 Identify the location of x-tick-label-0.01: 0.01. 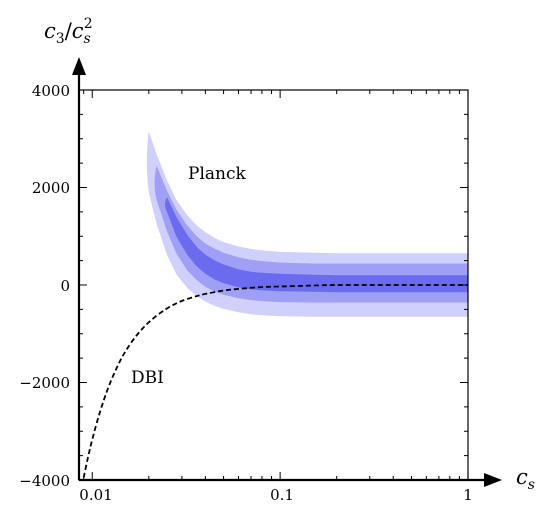
(95, 495).